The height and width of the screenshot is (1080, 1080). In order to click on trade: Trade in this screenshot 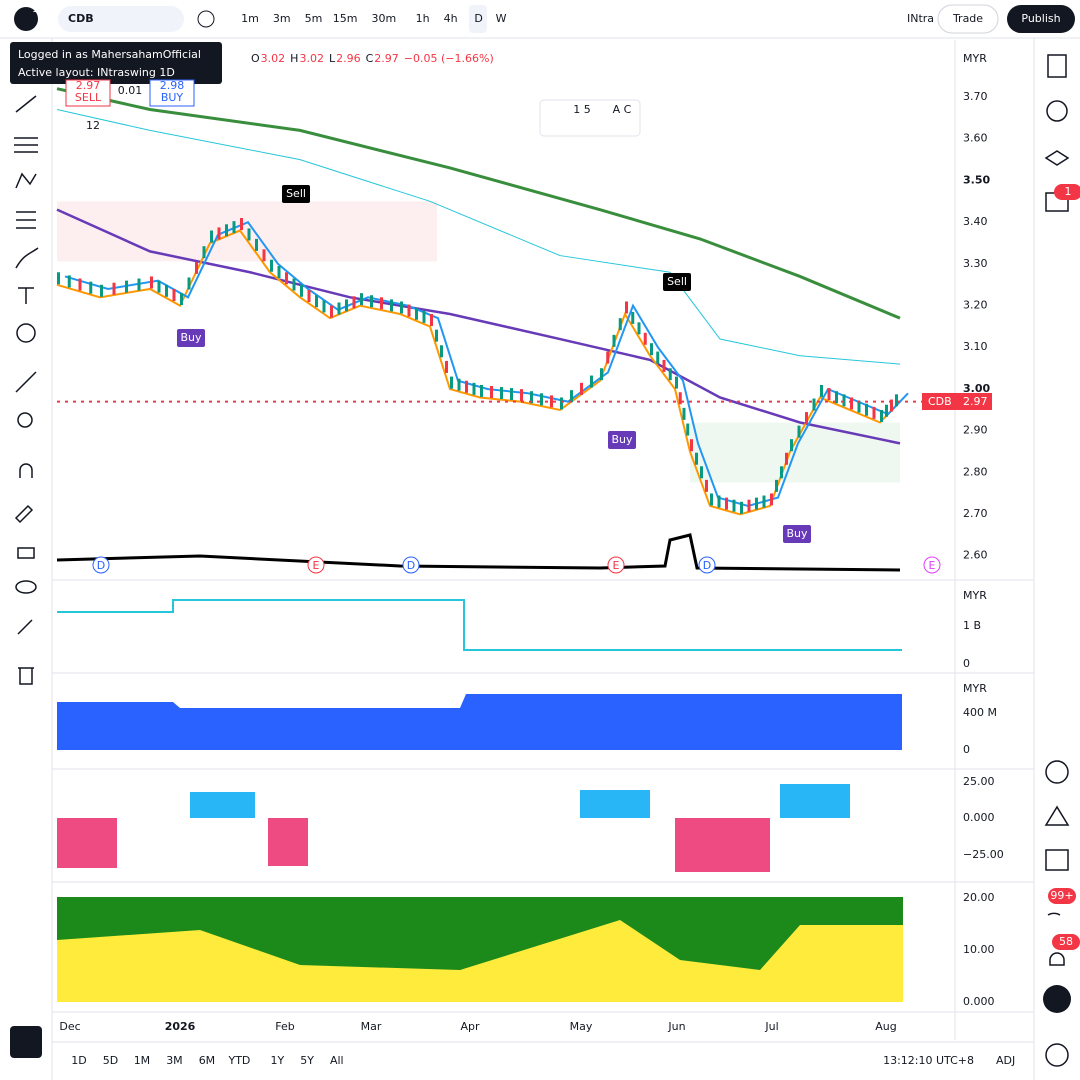, I will do `click(967, 18)`.